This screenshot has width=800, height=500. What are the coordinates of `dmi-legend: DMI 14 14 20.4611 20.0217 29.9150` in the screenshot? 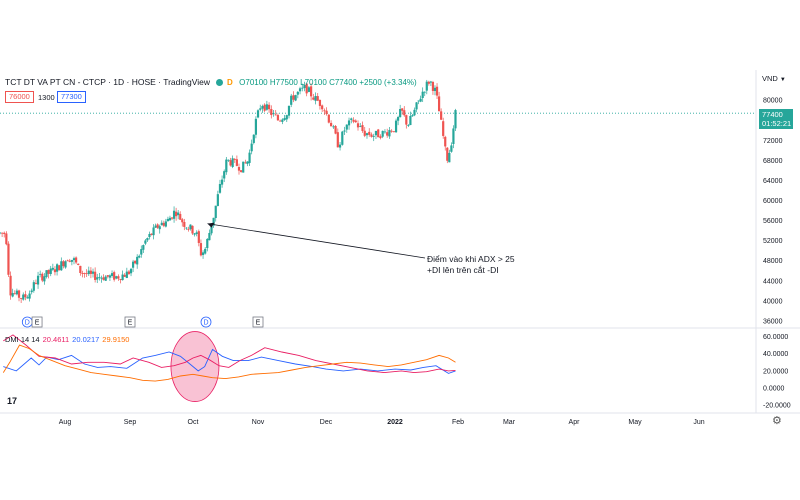 It's located at (67, 339).